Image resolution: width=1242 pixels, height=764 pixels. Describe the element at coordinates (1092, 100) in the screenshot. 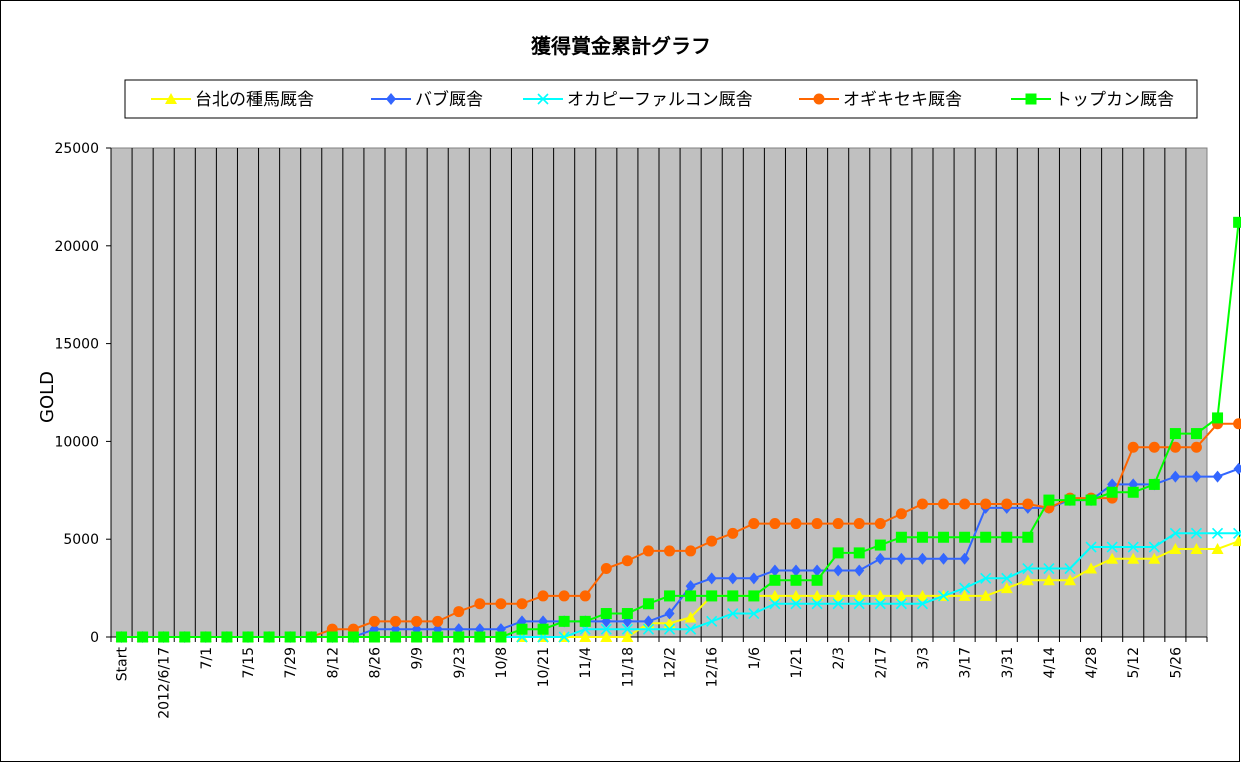

I see `legend-item: トップカン厩舎` at that location.